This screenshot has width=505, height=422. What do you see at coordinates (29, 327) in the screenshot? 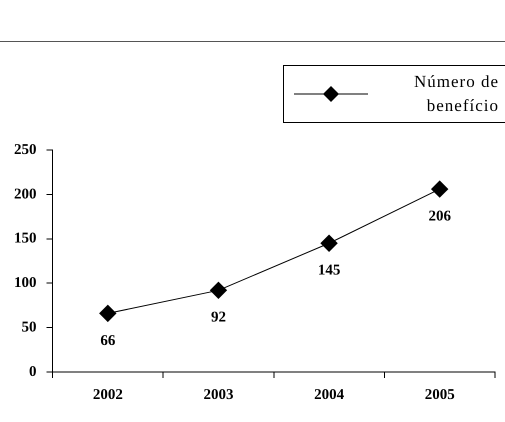
I see `y-tick-label: 50` at bounding box center [29, 327].